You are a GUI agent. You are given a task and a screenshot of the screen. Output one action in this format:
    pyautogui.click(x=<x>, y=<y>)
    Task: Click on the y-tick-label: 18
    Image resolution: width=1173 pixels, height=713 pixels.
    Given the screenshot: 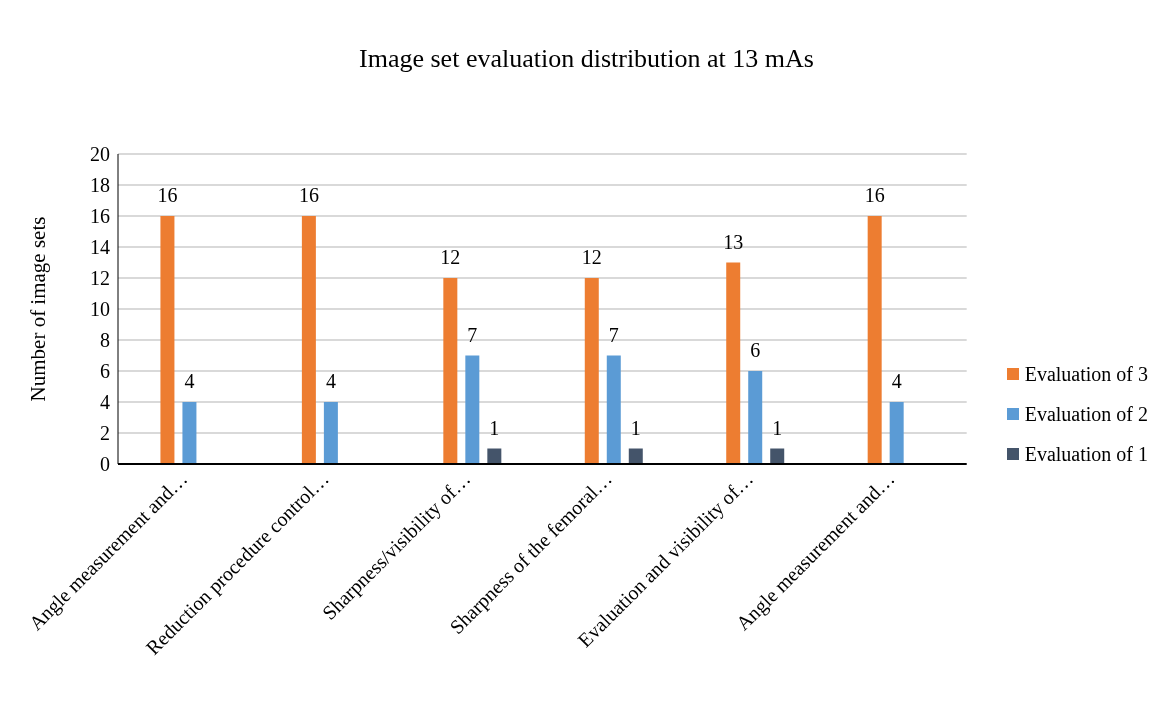 What is the action you would take?
    pyautogui.click(x=100, y=185)
    